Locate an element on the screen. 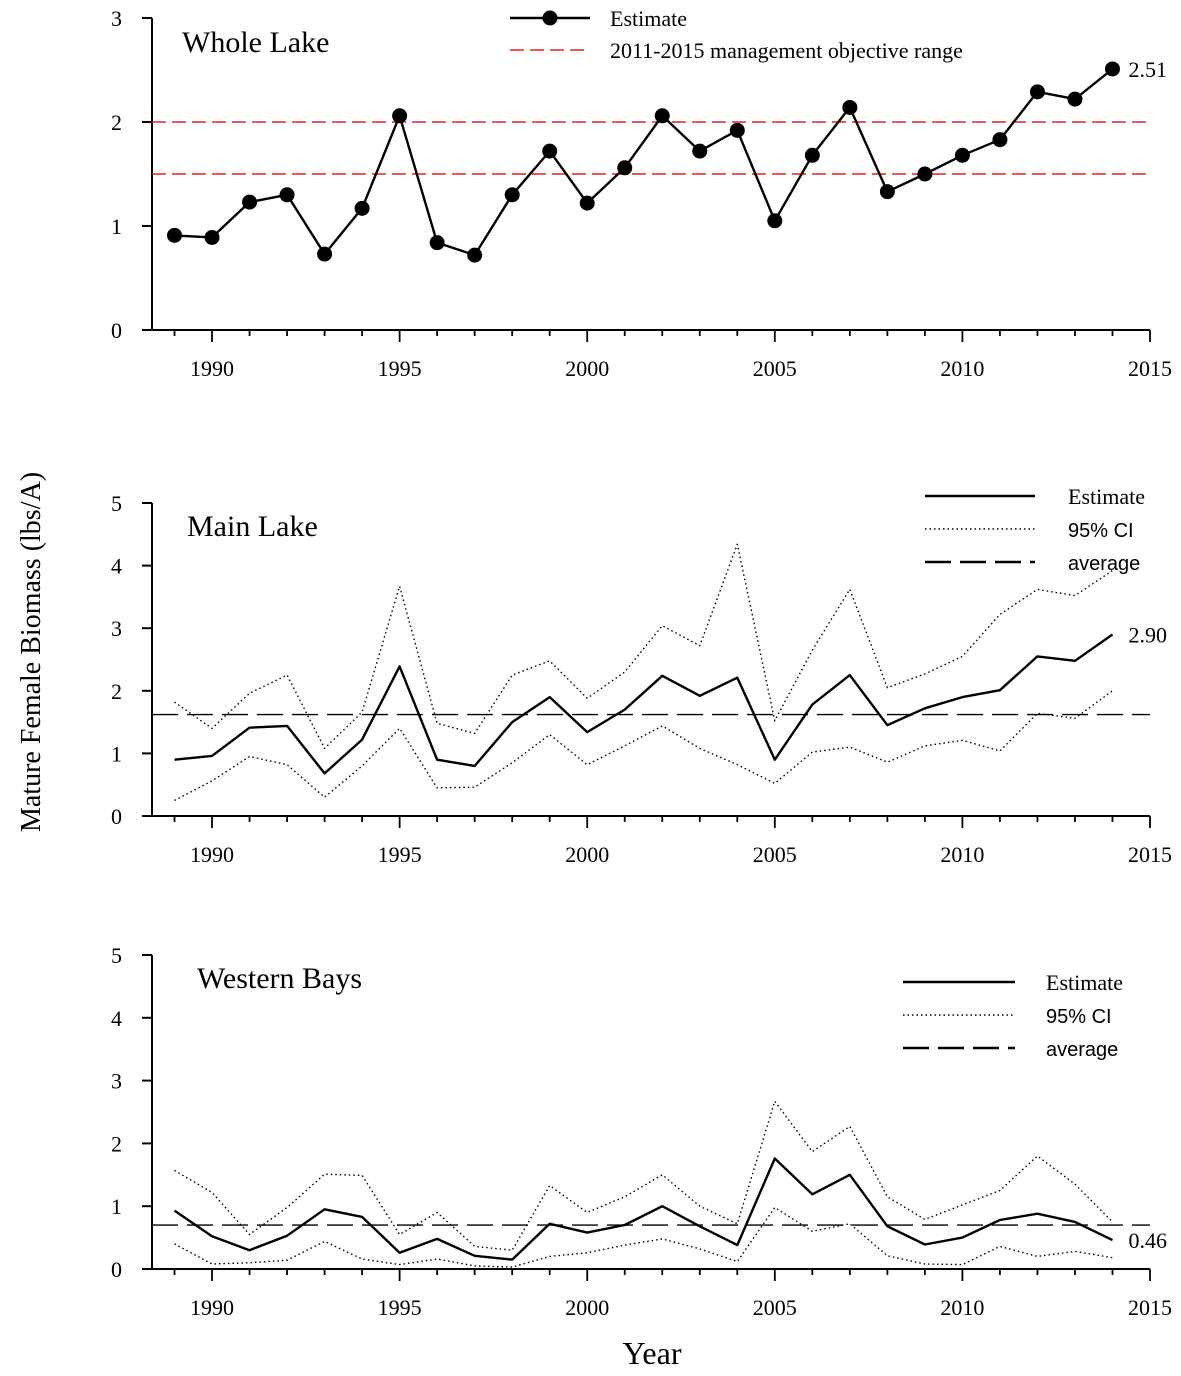  figure-y-axis-label: Mature Female Biomass (lbs/A) is located at coordinates (31, 652).